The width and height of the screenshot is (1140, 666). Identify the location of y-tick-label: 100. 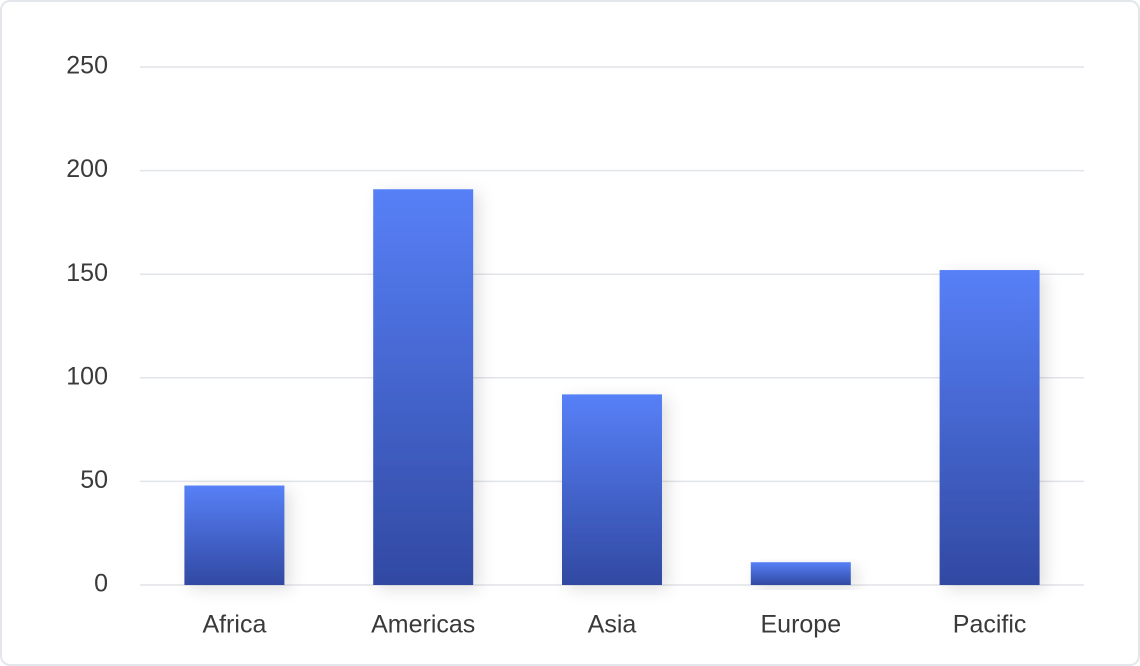
(87, 376).